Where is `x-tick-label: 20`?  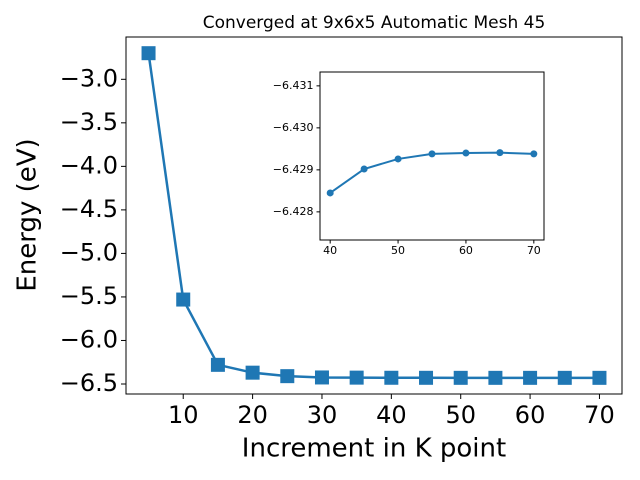
x-tick-label: 20 is located at coordinates (252, 415).